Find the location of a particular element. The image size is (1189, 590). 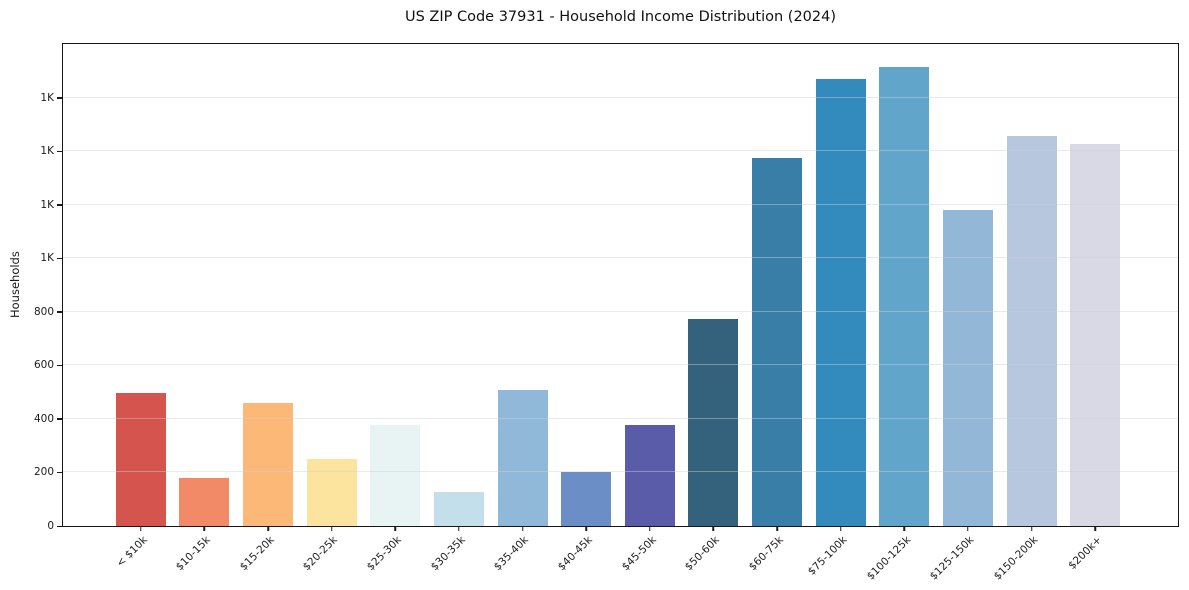

bar-slot: $45-50k is located at coordinates (650, 308).